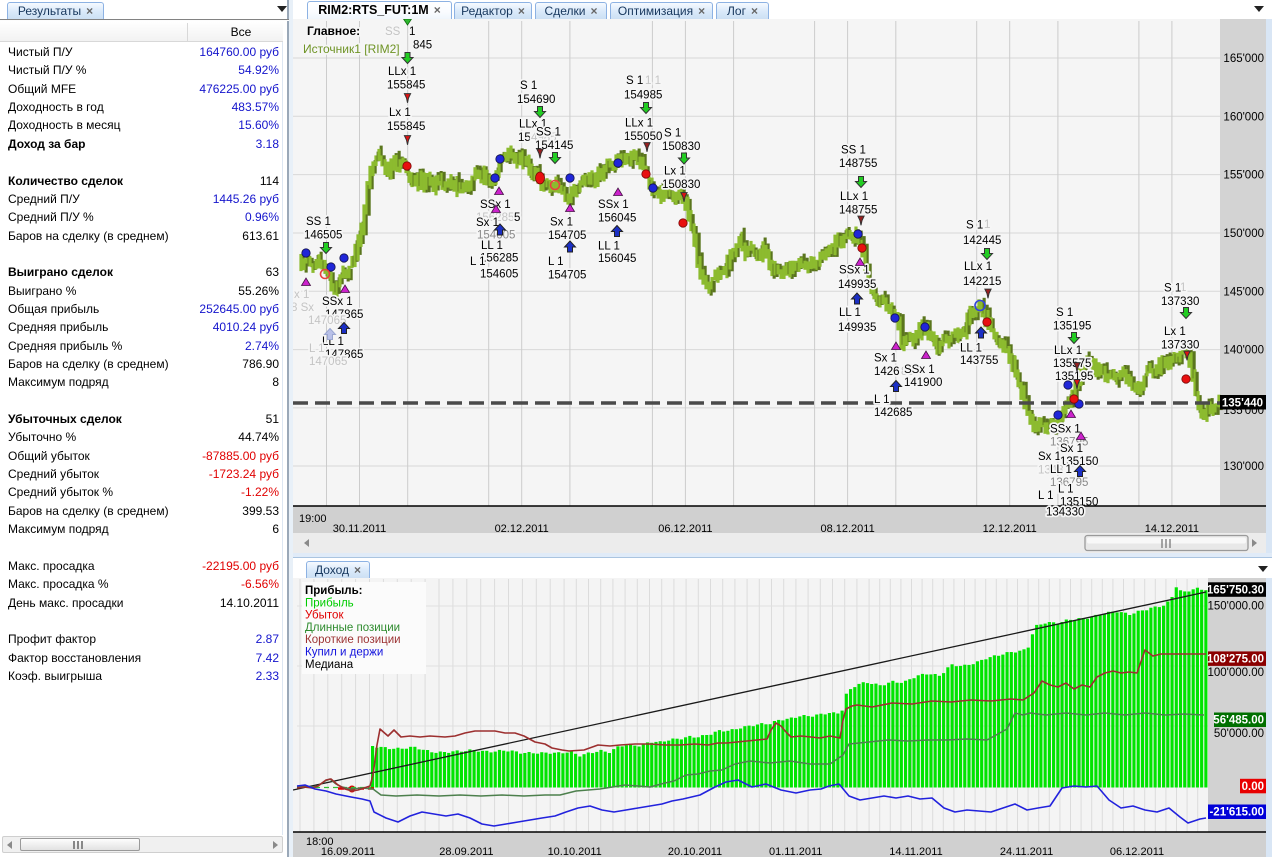 This screenshot has height=857, width=1272. What do you see at coordinates (359, 529) in the screenshot?
I see `svg-text: 30.11.2011` at bounding box center [359, 529].